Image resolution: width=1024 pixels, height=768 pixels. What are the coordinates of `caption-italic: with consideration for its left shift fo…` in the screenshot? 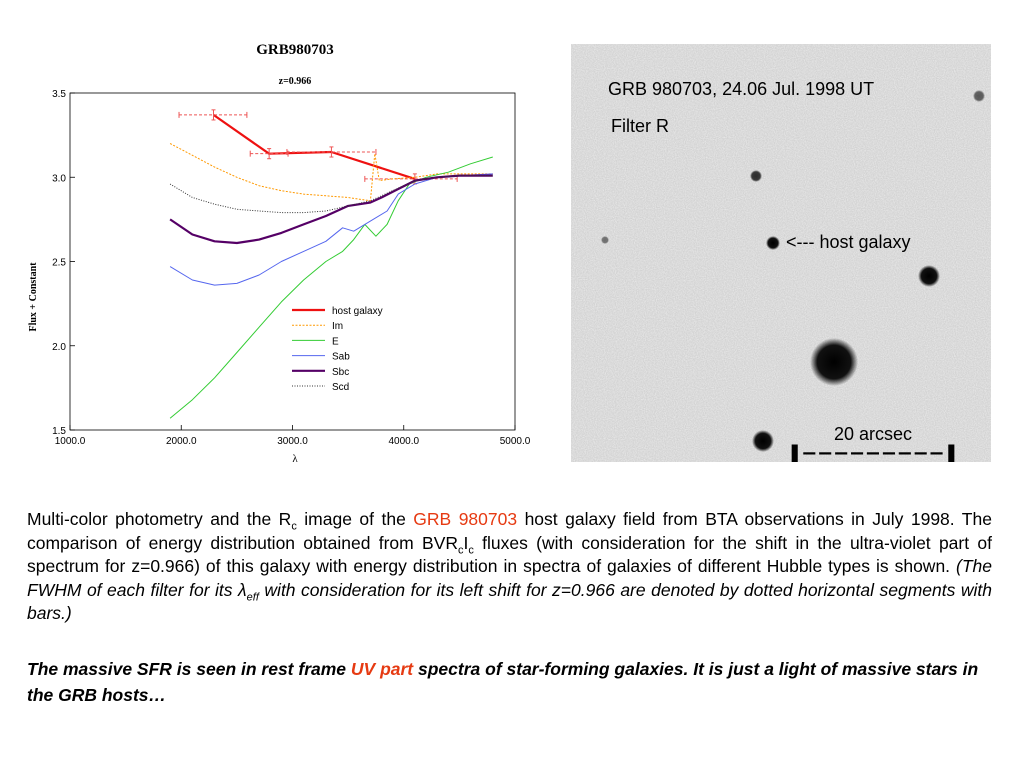 It's located at (509, 601).